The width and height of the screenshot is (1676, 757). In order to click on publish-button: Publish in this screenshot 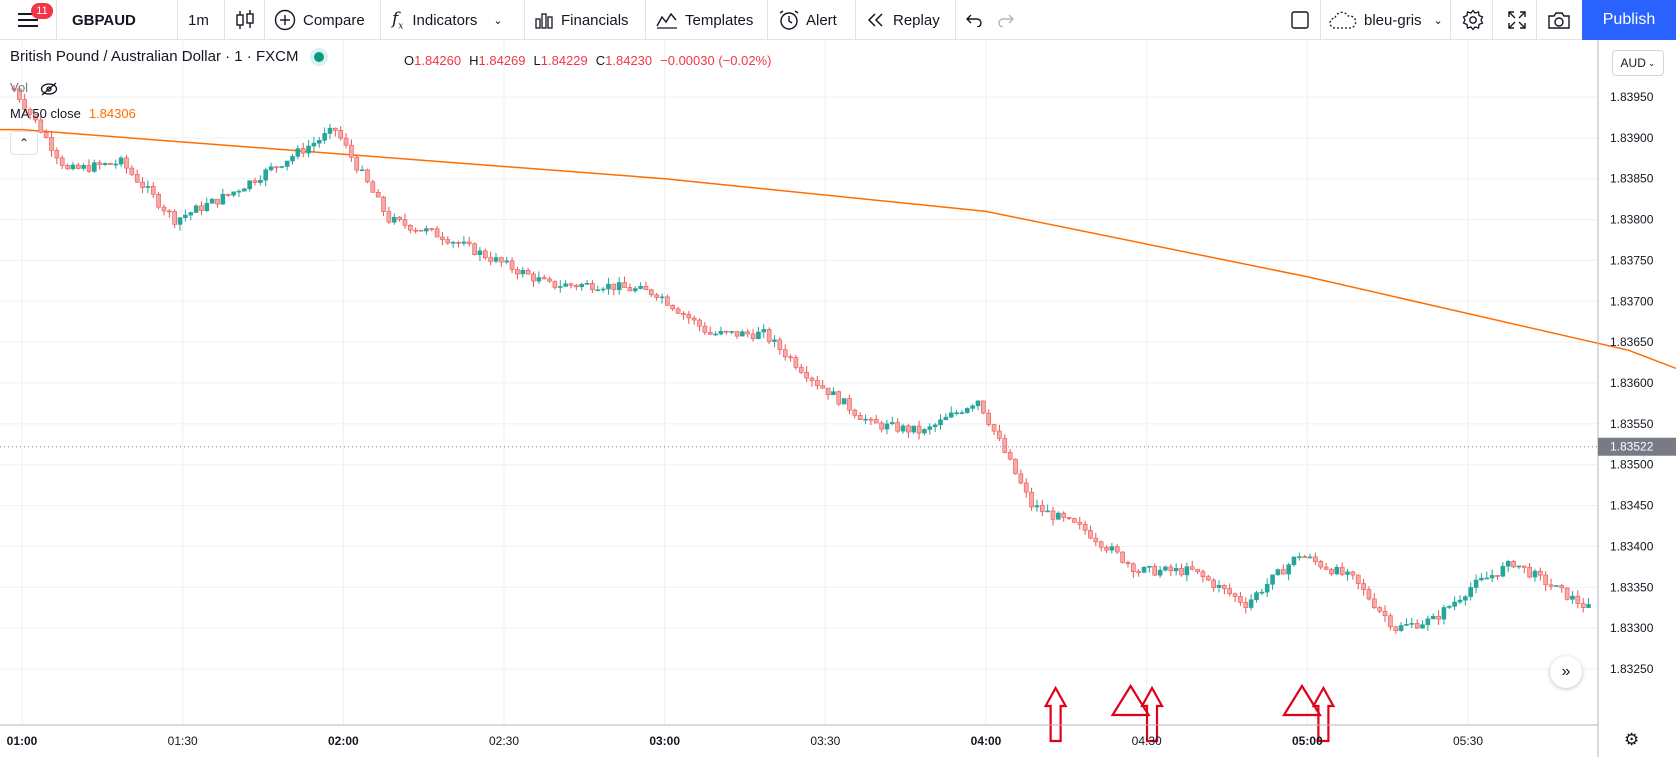, I will do `click(1629, 20)`.